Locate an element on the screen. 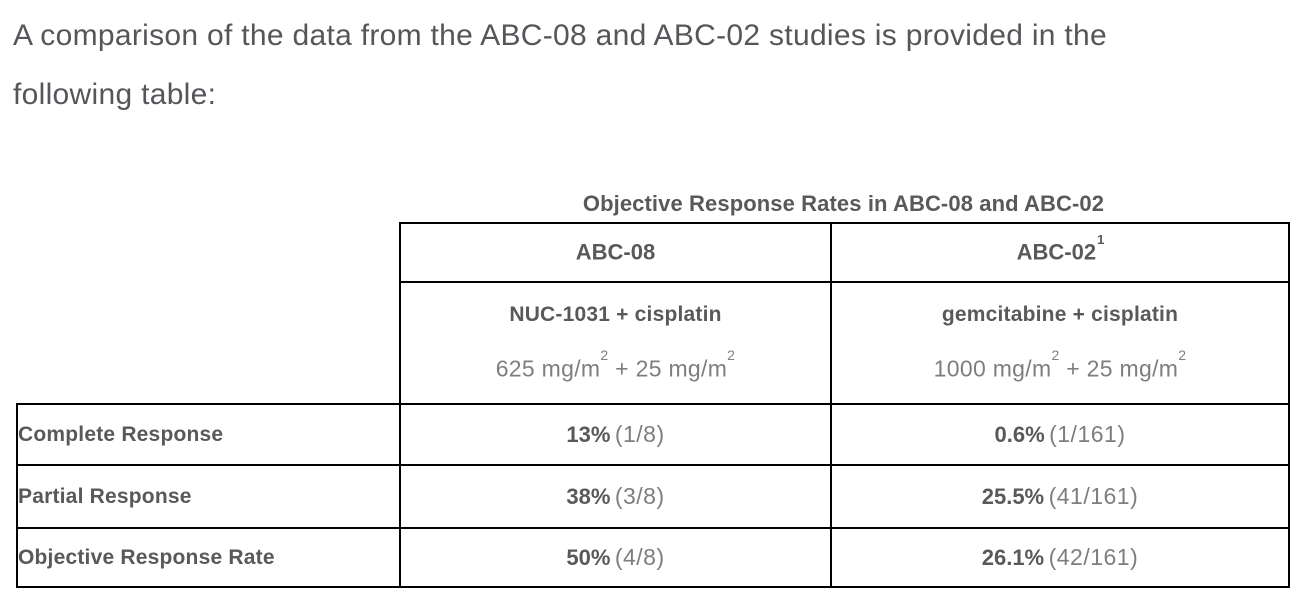  value-abc02: 0.6% (1/161) is located at coordinates (1060, 434).